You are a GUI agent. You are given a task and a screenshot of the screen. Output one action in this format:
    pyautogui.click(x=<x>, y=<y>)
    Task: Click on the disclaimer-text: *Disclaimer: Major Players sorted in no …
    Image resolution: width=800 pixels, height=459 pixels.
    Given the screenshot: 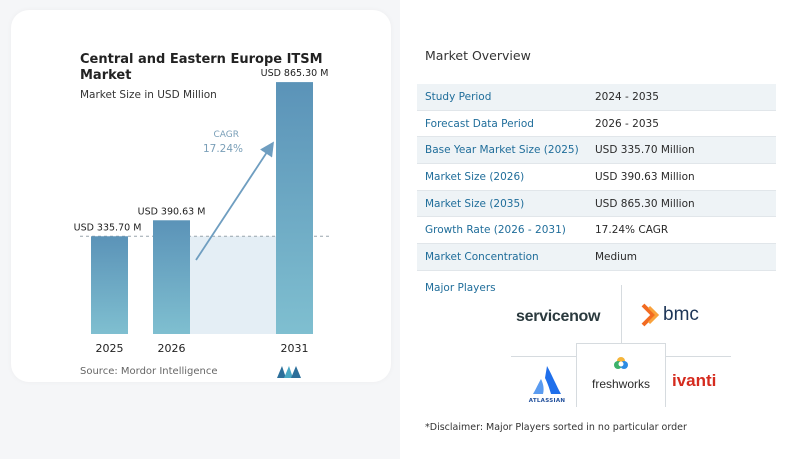 What is the action you would take?
    pyautogui.click(x=556, y=427)
    